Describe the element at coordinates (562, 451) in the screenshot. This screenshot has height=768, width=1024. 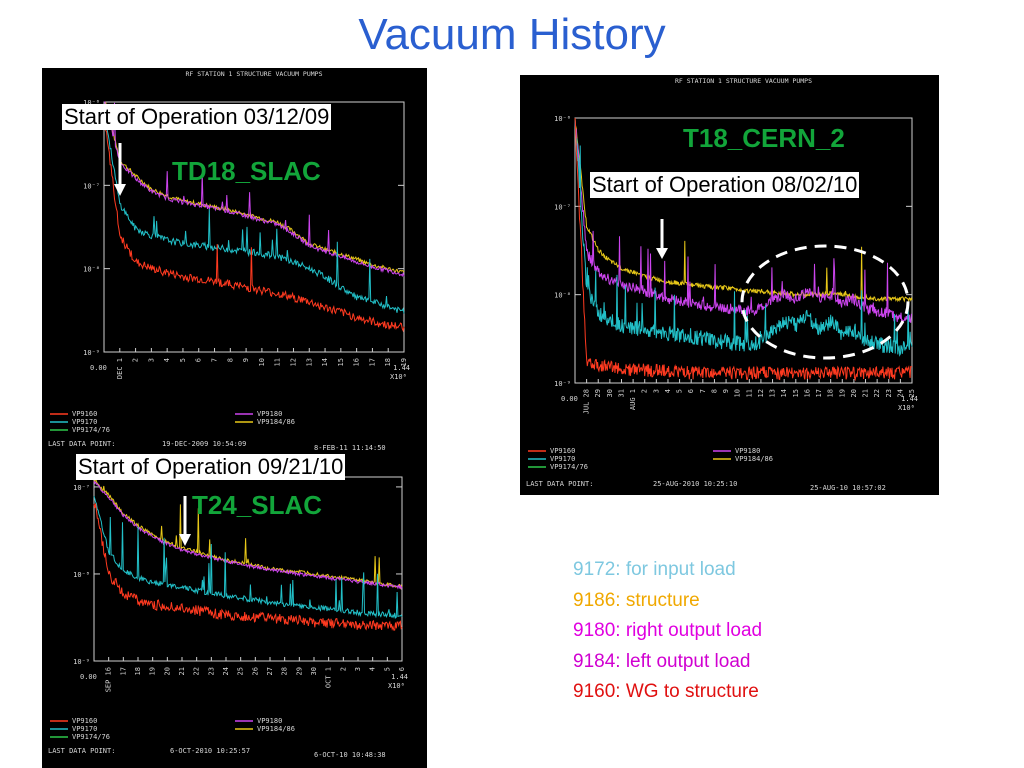
I see `t18-legend-label-0: VP9160` at that location.